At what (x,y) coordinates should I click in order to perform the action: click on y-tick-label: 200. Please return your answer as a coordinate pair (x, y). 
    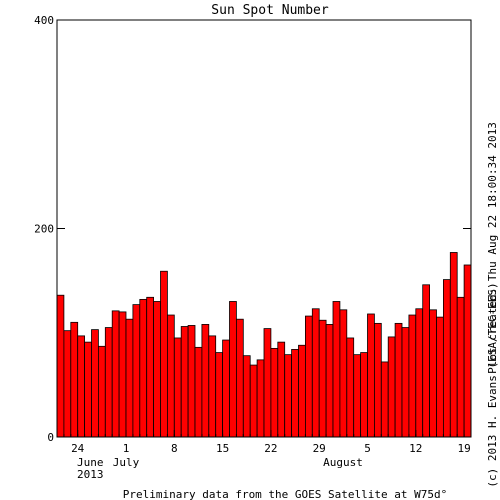
    Looking at the image, I should click on (44, 229).